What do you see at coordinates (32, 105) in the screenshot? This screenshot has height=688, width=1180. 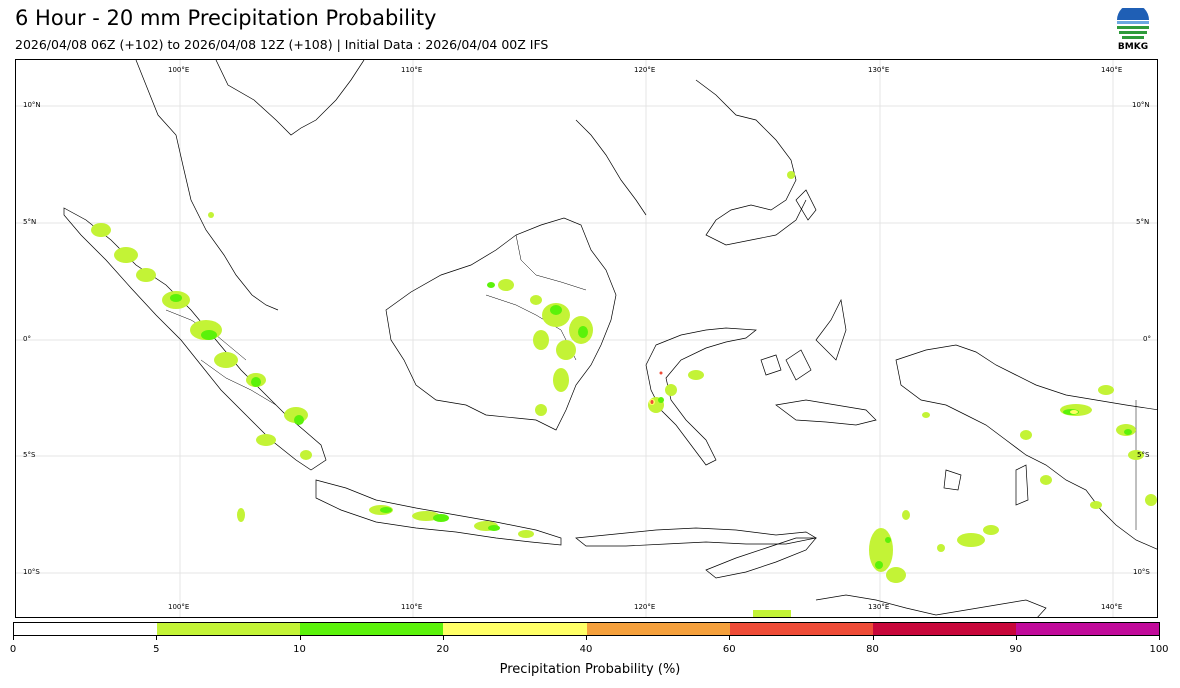 I see `lat-label-left: 10°N` at bounding box center [32, 105].